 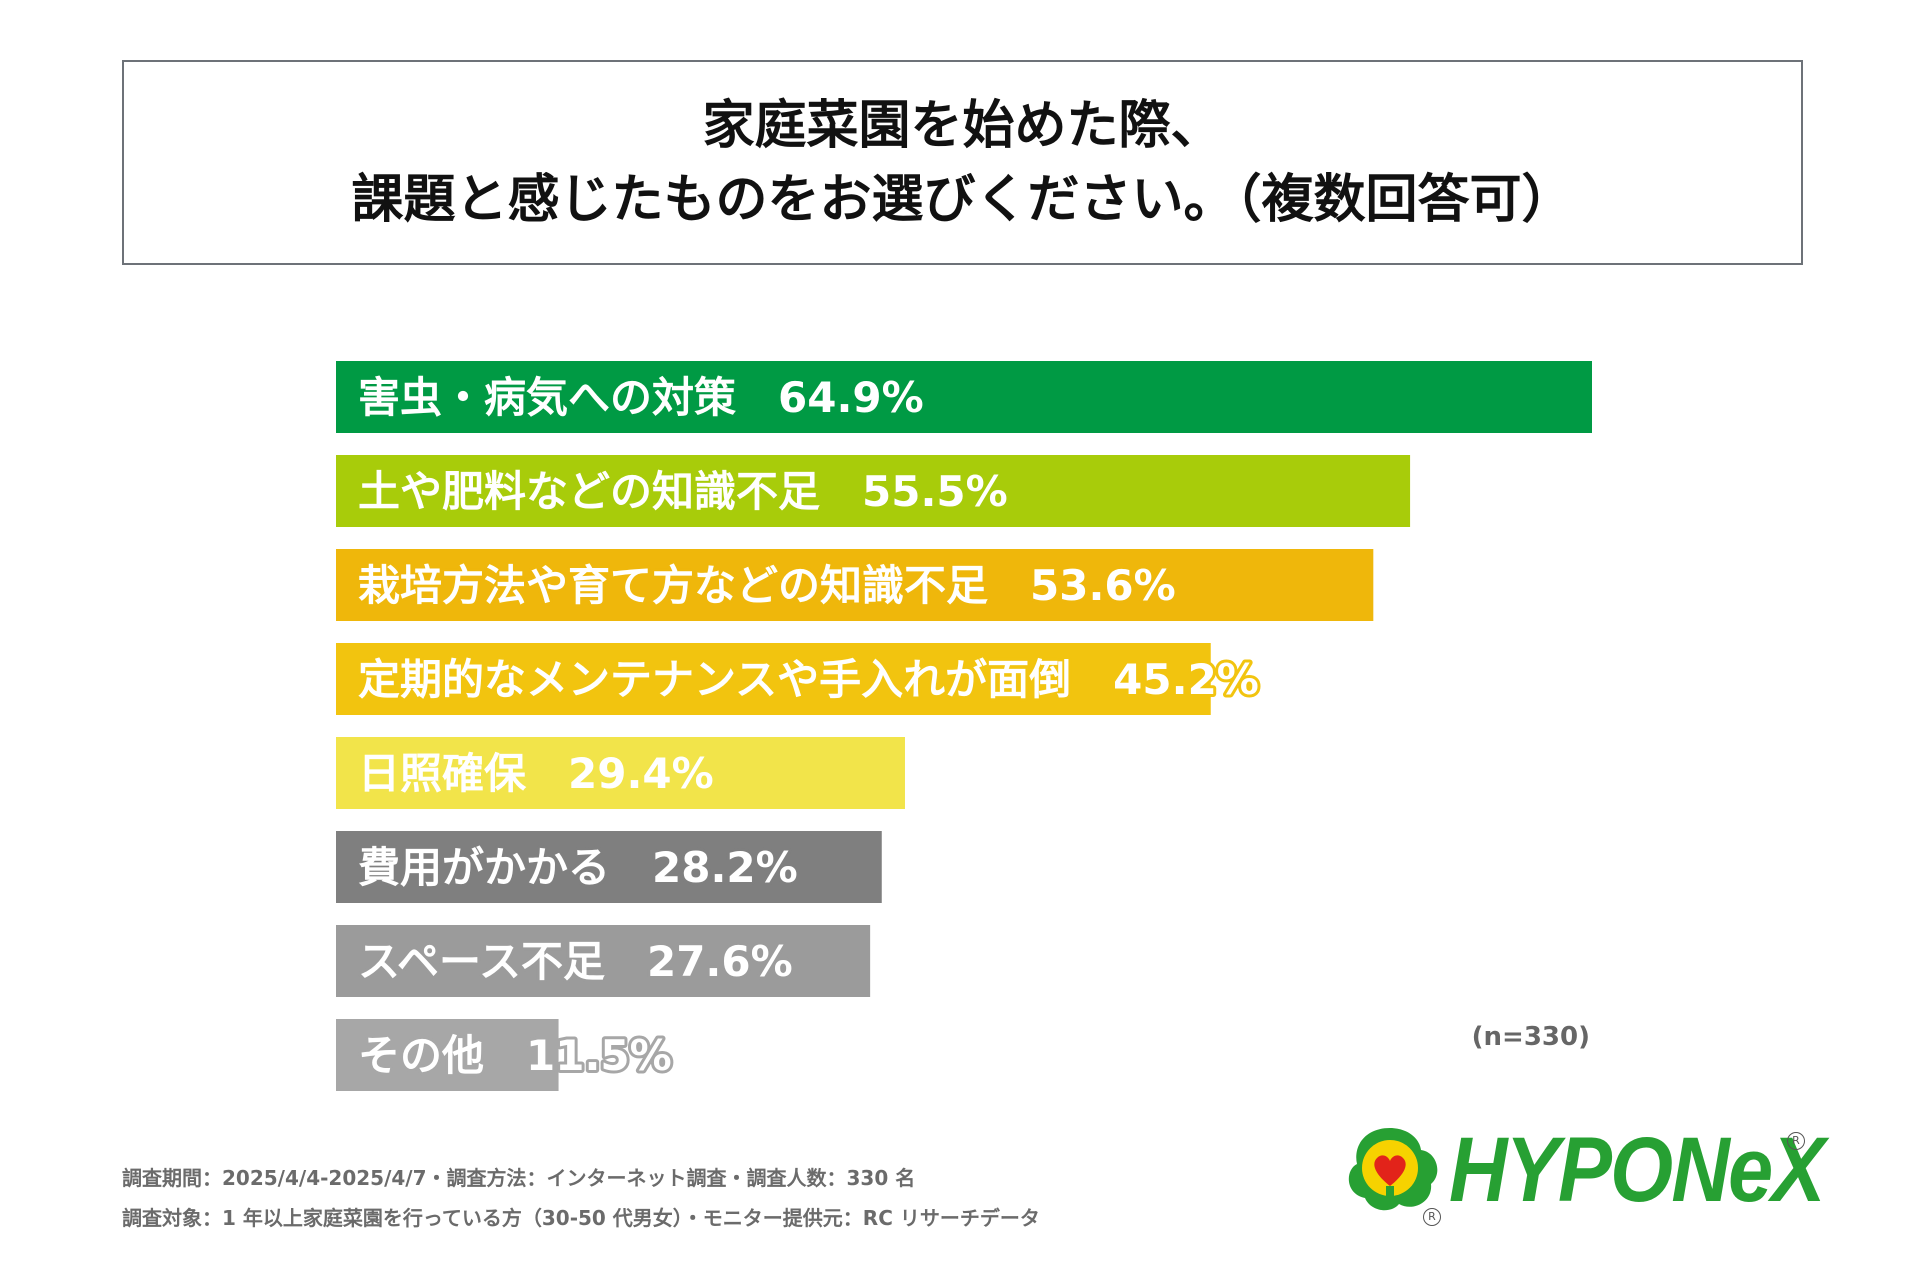 I want to click on hyponex-logo: HYPONeX R R, so click(x=1580, y=1173).